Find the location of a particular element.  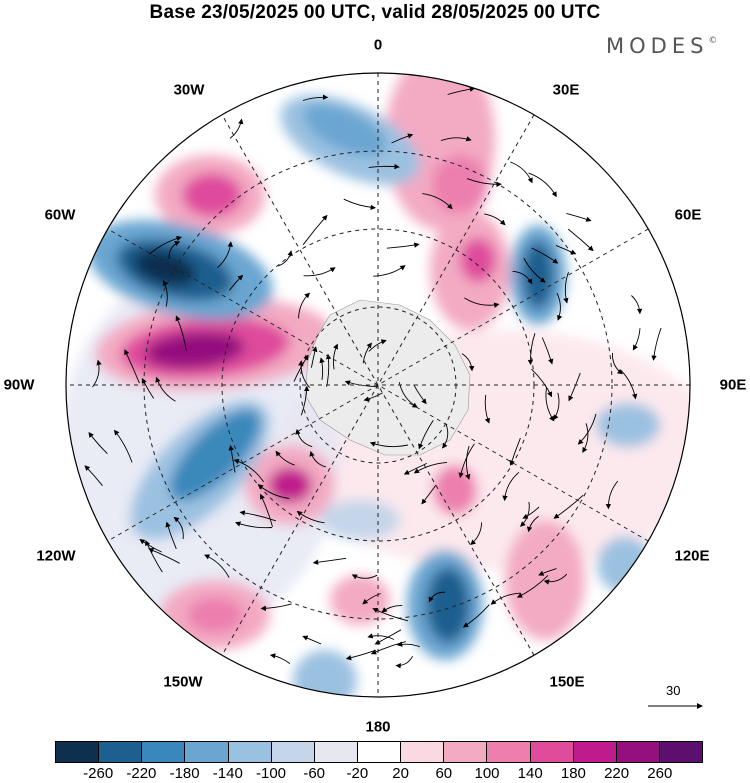

colorbar-tick-label: 20 is located at coordinates (400, 773).